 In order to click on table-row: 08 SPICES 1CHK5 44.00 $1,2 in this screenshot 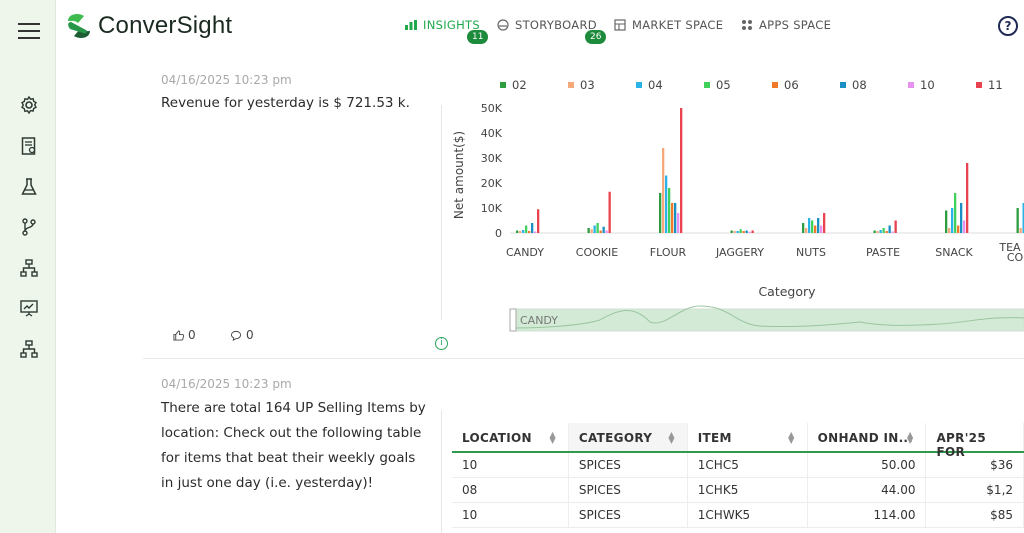, I will do `click(738, 490)`.